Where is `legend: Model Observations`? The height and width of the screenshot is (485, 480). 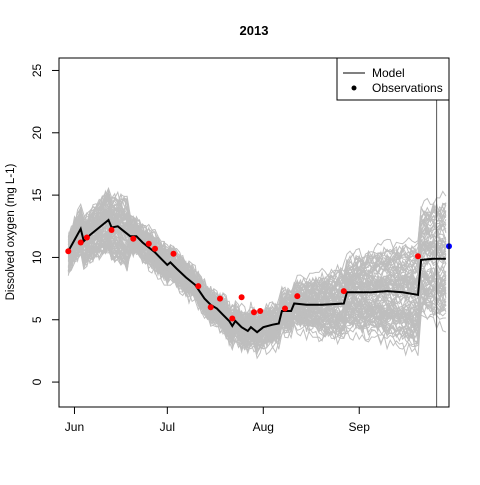
legend: Model Observations is located at coordinates (393, 79).